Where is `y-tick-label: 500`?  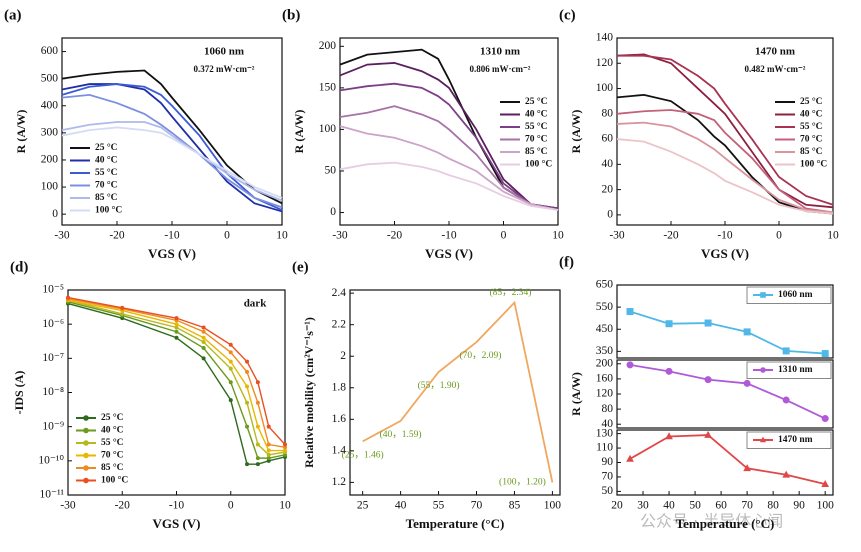 y-tick-label: 500 is located at coordinates (50, 78).